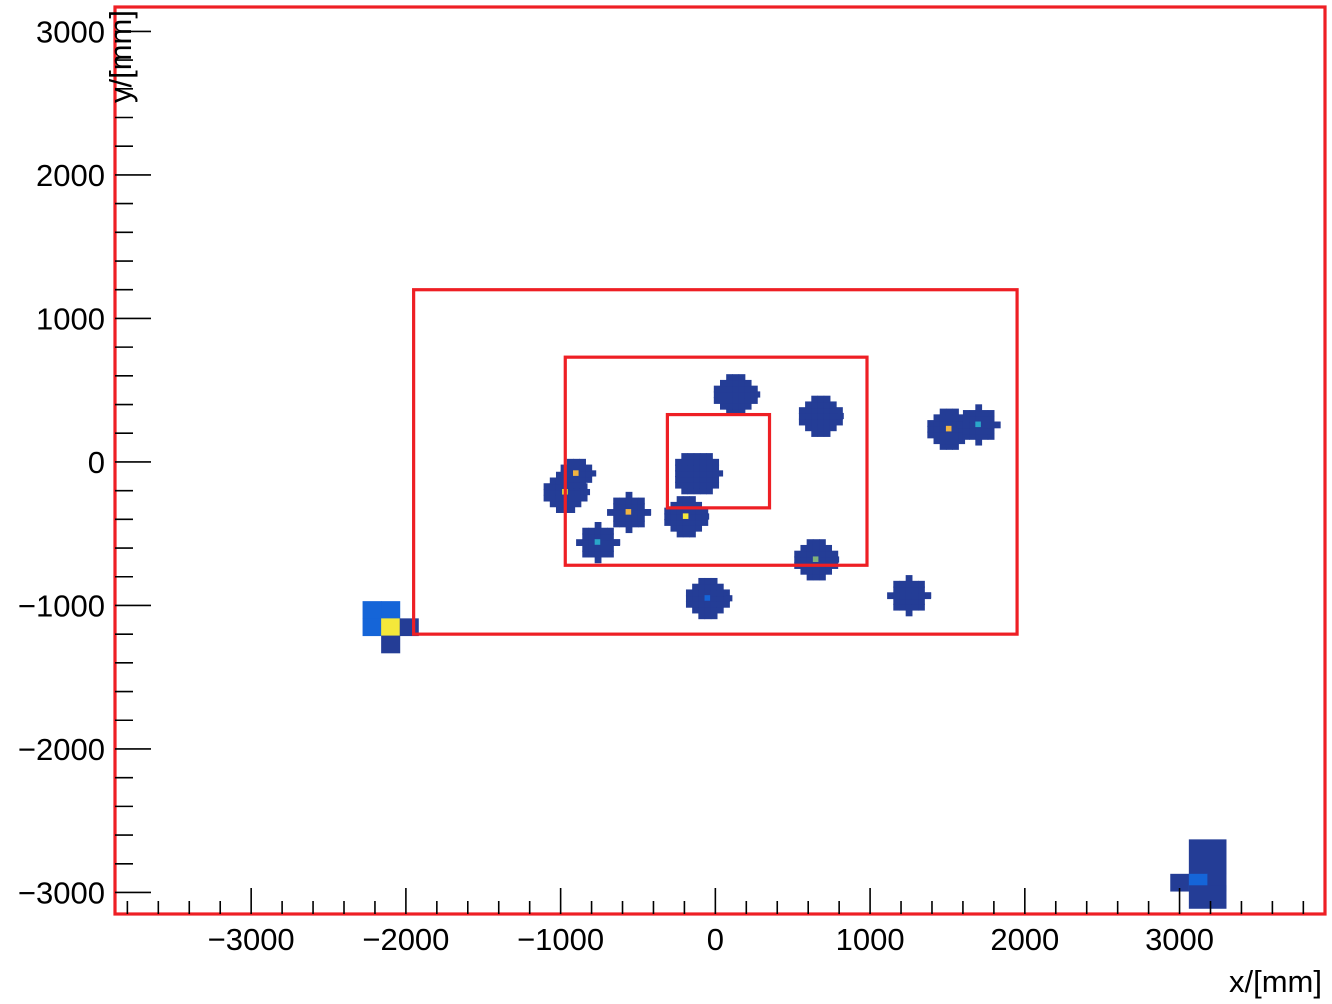 Image resolution: width=1332 pixels, height=1004 pixels. What do you see at coordinates (61, 892) in the screenshot?
I see `y-tick-label: −3000` at bounding box center [61, 892].